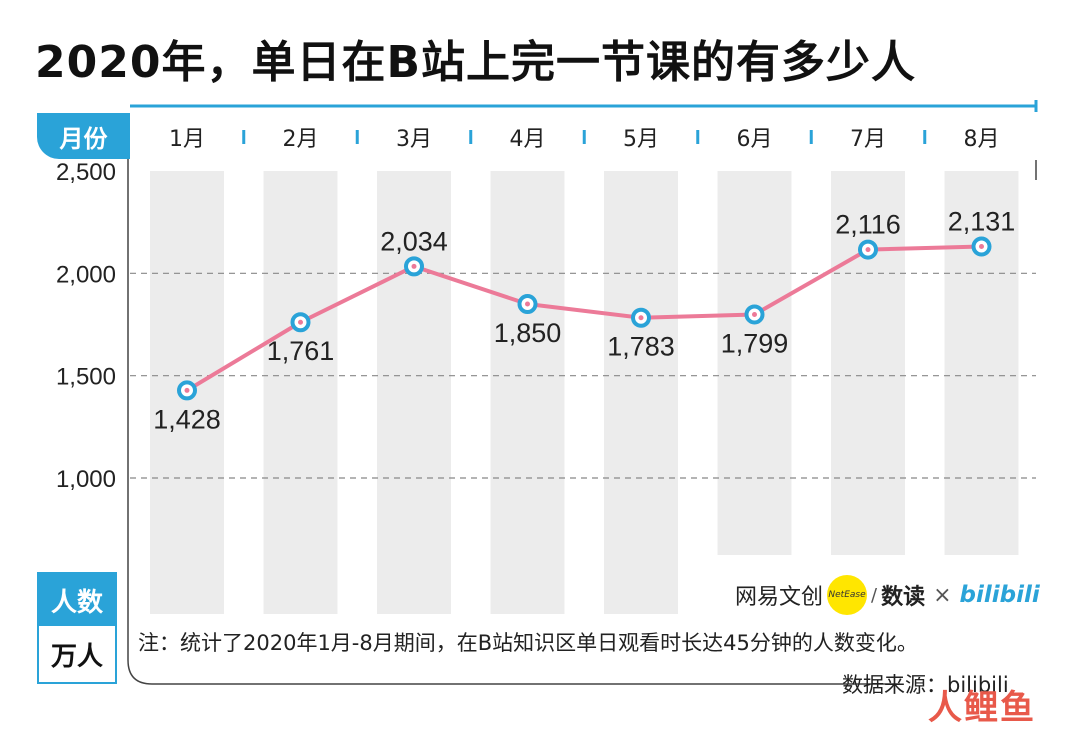 Image resolution: width=1080 pixels, height=729 pixels. I want to click on page-title: 2020年，单日在B站上完一节课的有多少人, so click(475, 62).